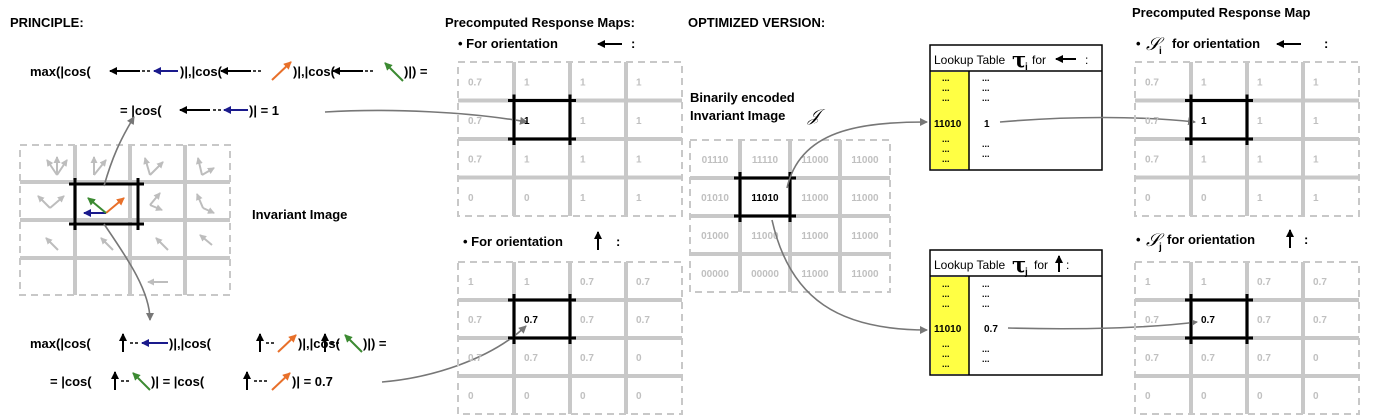 This screenshot has width=1378, height=420. Describe the element at coordinates (1019, 264) in the screenshot. I see `tau-symbol: τ` at that location.